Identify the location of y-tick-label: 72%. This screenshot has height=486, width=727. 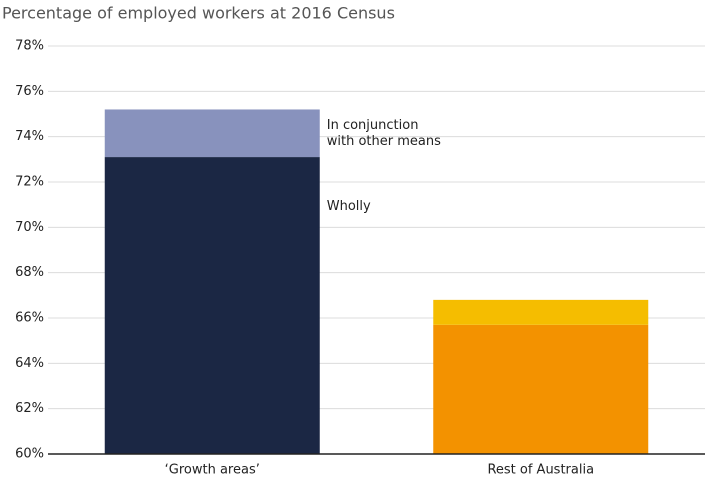
(29, 182).